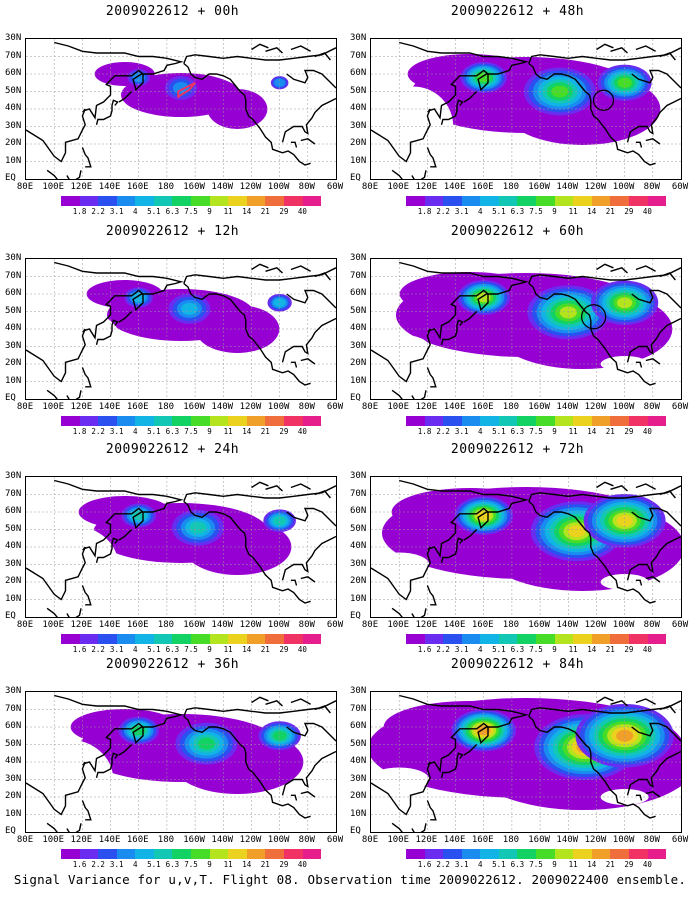 The height and width of the screenshot is (900, 700). Describe the element at coordinates (247, 431) in the screenshot. I see `colorbar-label: 14` at that location.